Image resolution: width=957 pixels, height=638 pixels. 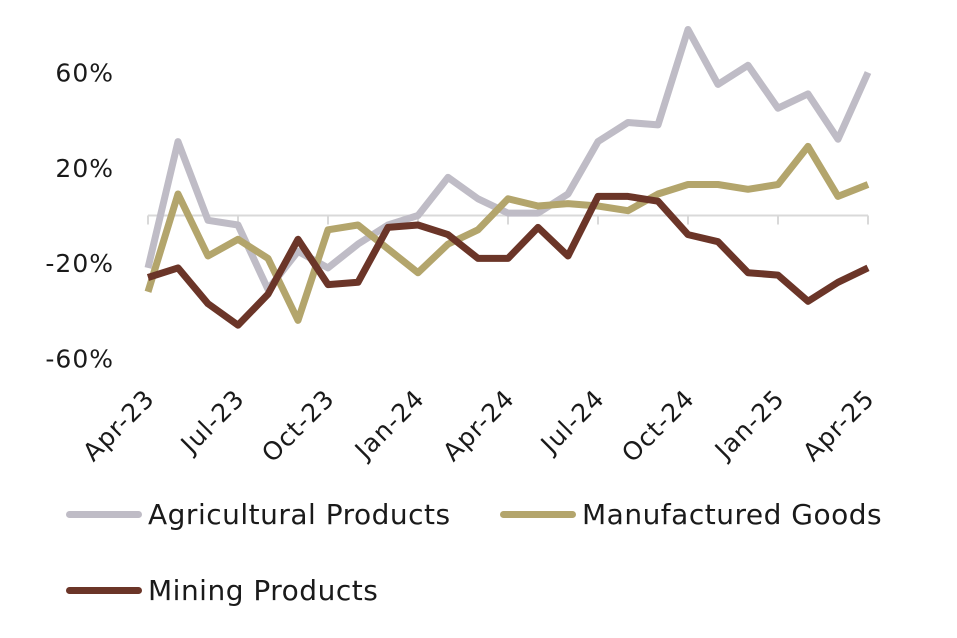 What do you see at coordinates (838, 425) in the screenshot?
I see `x-tick-label: Apr-25` at bounding box center [838, 425].